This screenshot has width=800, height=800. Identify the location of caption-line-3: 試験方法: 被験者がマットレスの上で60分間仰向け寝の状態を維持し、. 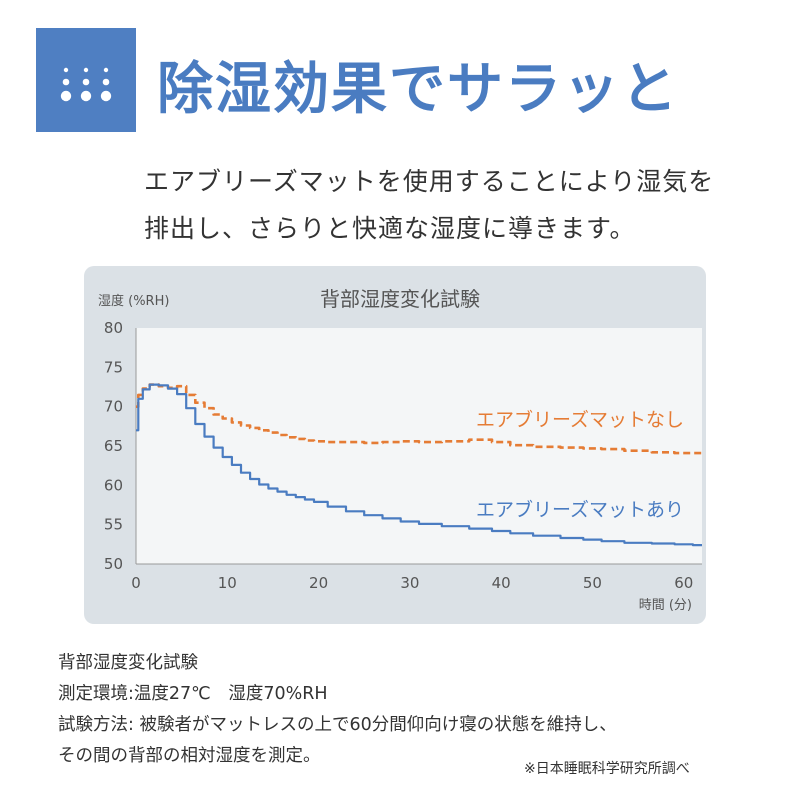
(337, 725).